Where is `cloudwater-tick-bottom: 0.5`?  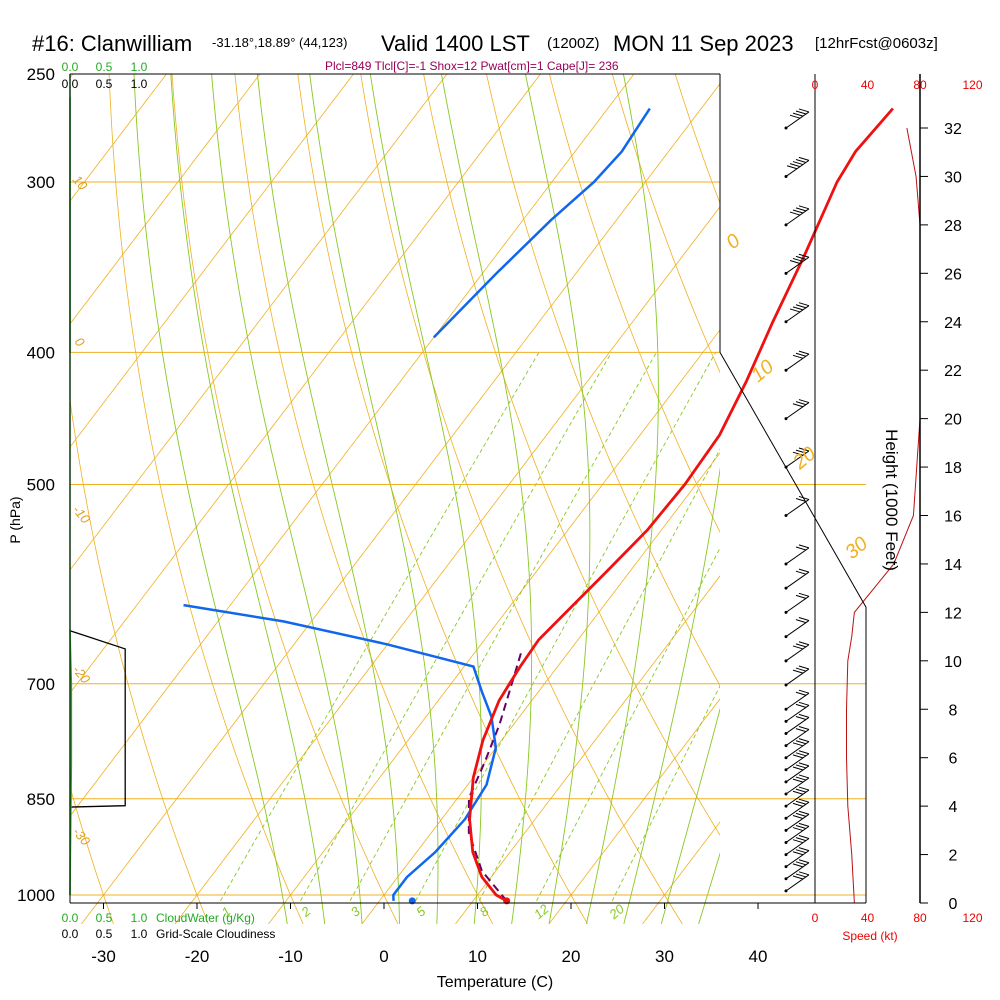 cloudwater-tick-bottom: 0.5 is located at coordinates (104, 918).